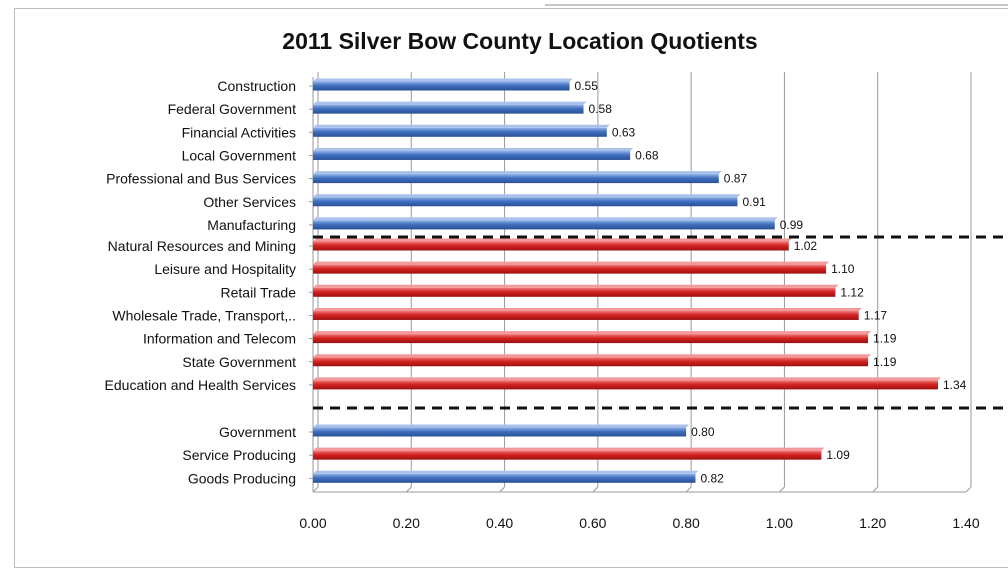 Image resolution: width=1008 pixels, height=568 pixels. Describe the element at coordinates (225, 269) in the screenshot. I see `category-label: Leisure and Hospitality` at that location.